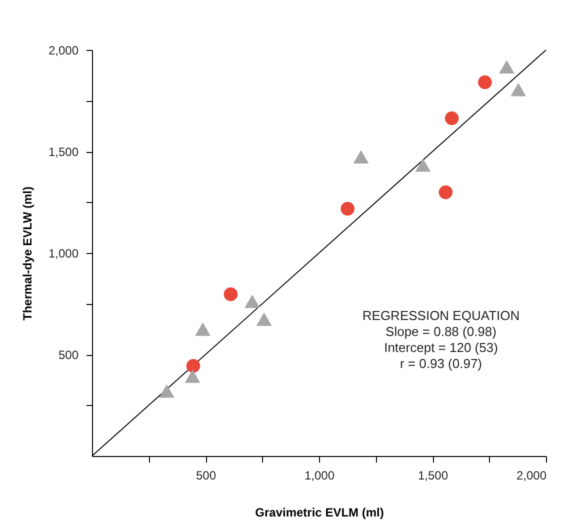 The height and width of the screenshot is (520, 566). I want to click on x-tick-label: 2,000, so click(531, 475).